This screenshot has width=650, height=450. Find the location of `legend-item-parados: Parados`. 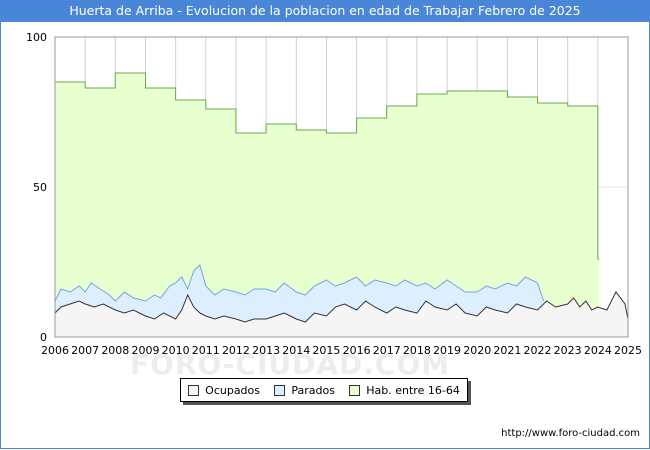

legend-item-parados: Parados is located at coordinates (304, 390).